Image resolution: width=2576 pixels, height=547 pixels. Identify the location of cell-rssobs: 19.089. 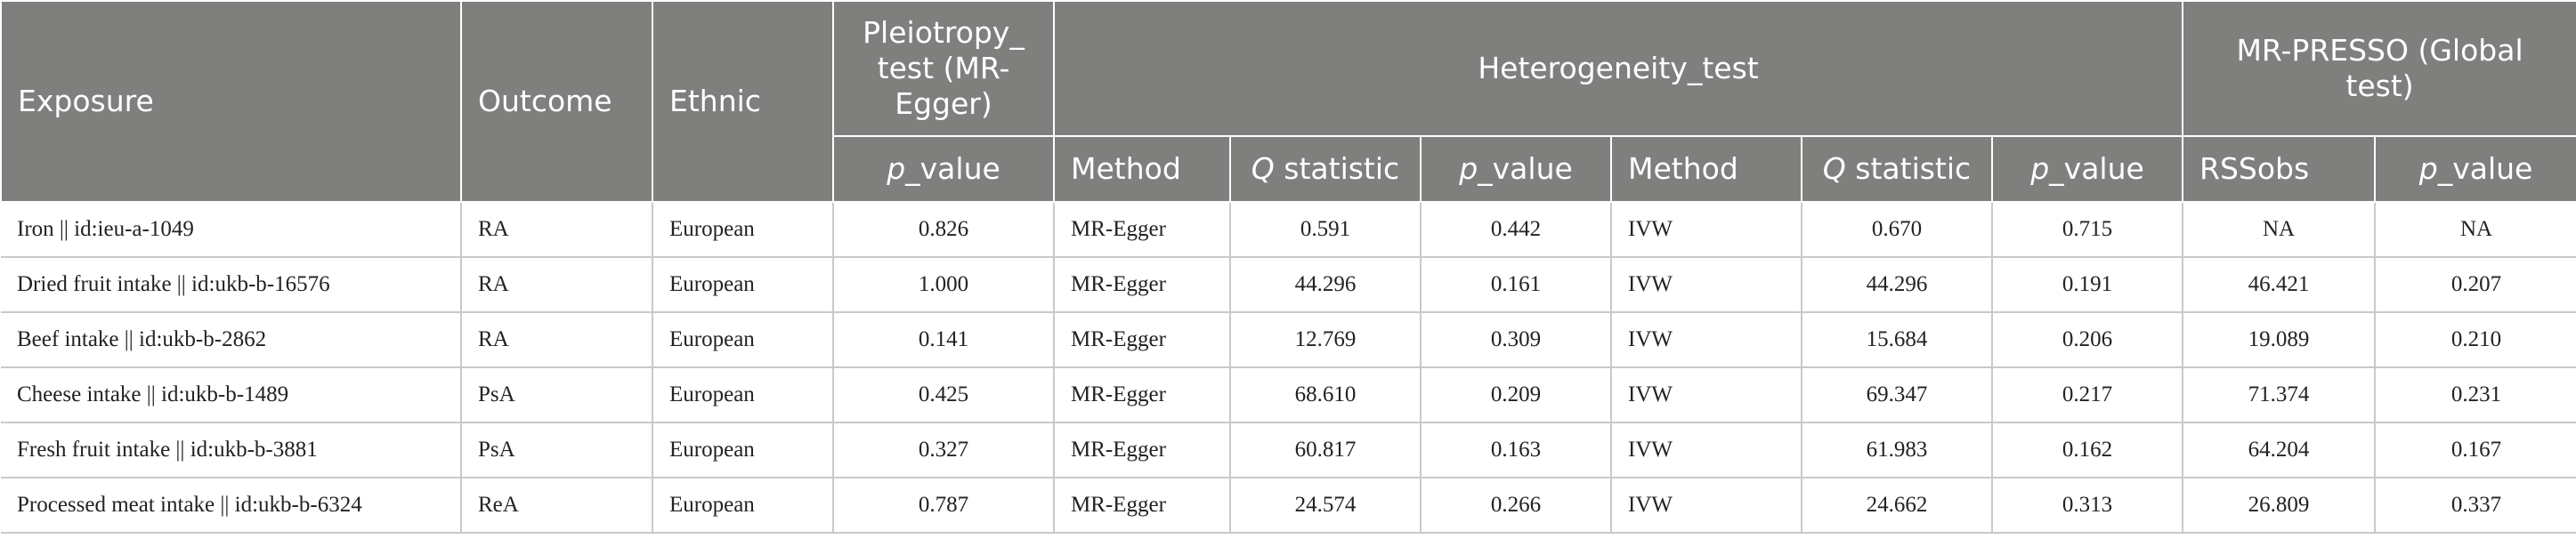
(2279, 340).